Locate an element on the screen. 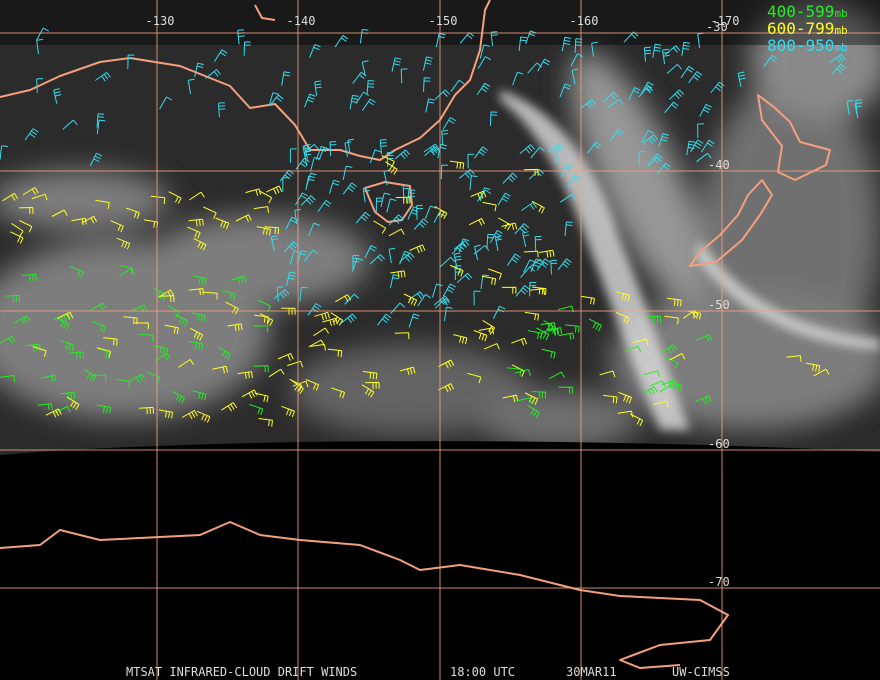 The height and width of the screenshot is (680, 880). footer-part: 18:00 UTC is located at coordinates (482, 672).